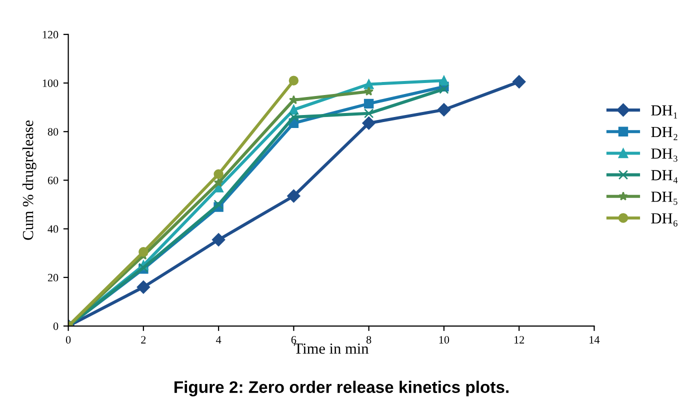 This screenshot has width=683, height=405. What do you see at coordinates (664, 220) in the screenshot?
I see `legend-label: DH₆` at bounding box center [664, 220].